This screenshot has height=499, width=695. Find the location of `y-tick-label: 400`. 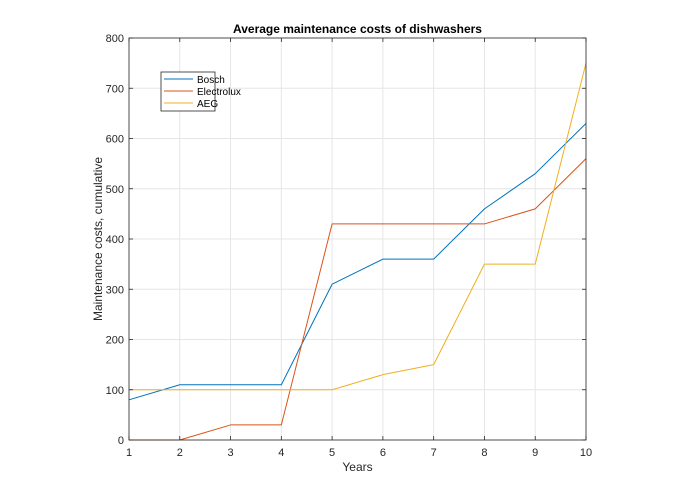

y-tick-label: 400 is located at coordinates (115, 240).